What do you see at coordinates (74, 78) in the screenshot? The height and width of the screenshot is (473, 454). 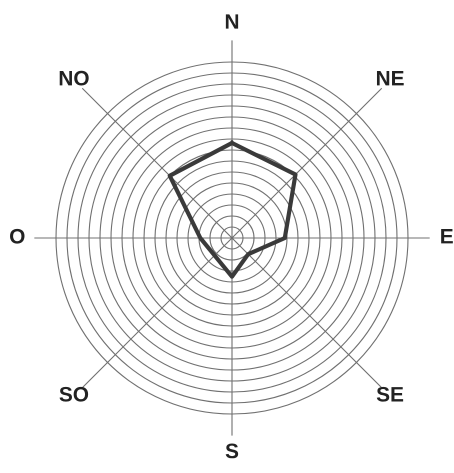 I see `spoke-label: NO` at bounding box center [74, 78].